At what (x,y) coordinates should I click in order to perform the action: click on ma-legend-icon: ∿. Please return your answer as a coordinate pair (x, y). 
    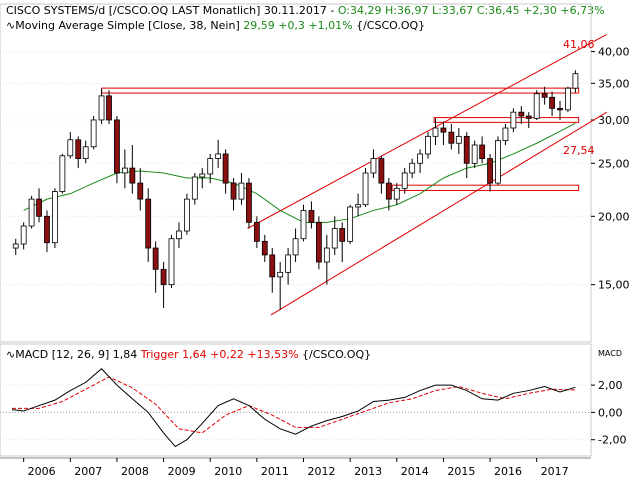
    Looking at the image, I should click on (10, 25).